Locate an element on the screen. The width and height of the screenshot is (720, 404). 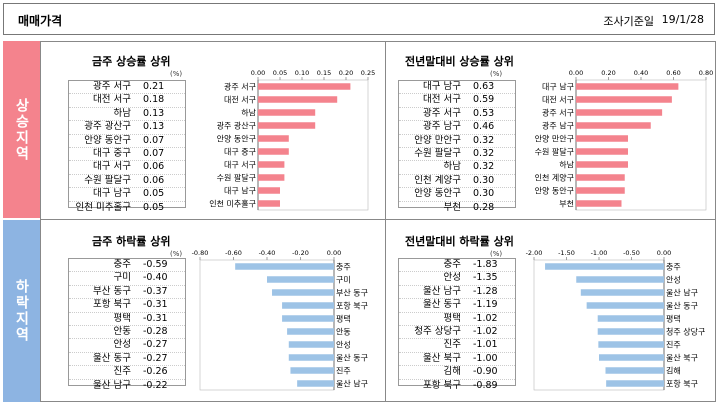
table-row: 대전 서구 0.59 is located at coordinates (457, 101).